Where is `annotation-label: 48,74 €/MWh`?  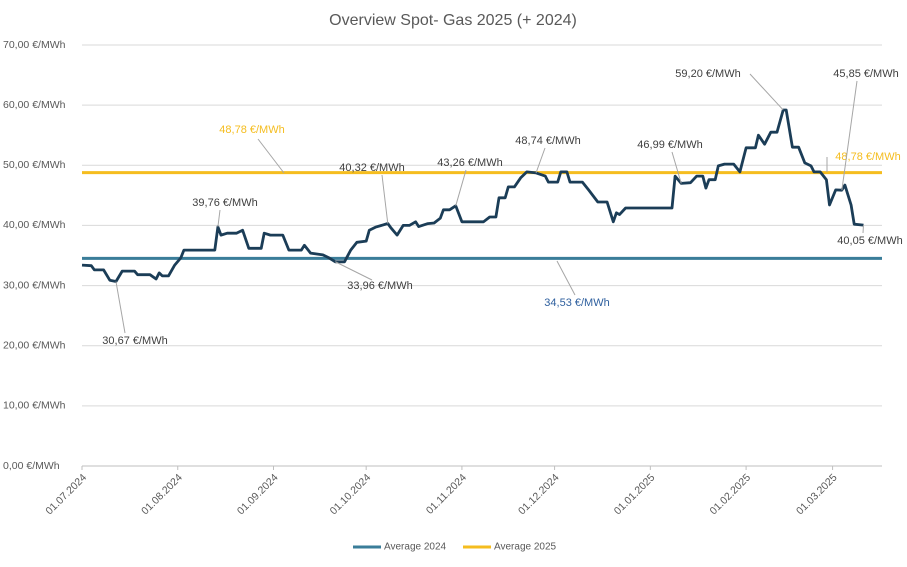 annotation-label: 48,74 €/MWh is located at coordinates (547, 141).